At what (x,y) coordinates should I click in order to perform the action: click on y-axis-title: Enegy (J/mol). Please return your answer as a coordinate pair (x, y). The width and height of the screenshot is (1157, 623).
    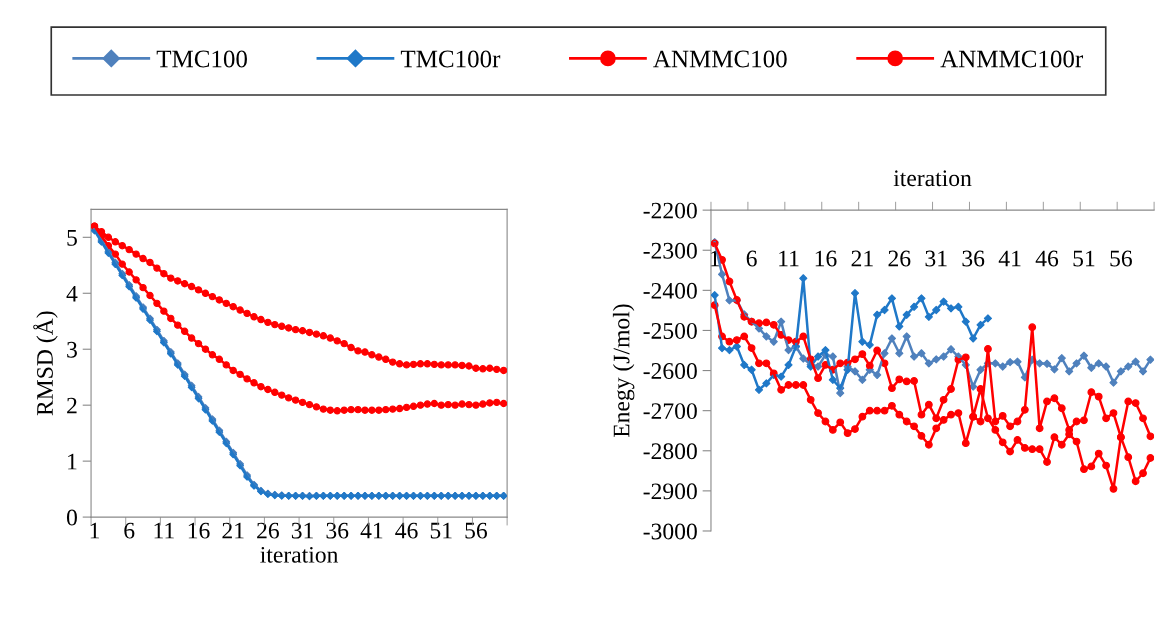
    Looking at the image, I should click on (623, 371).